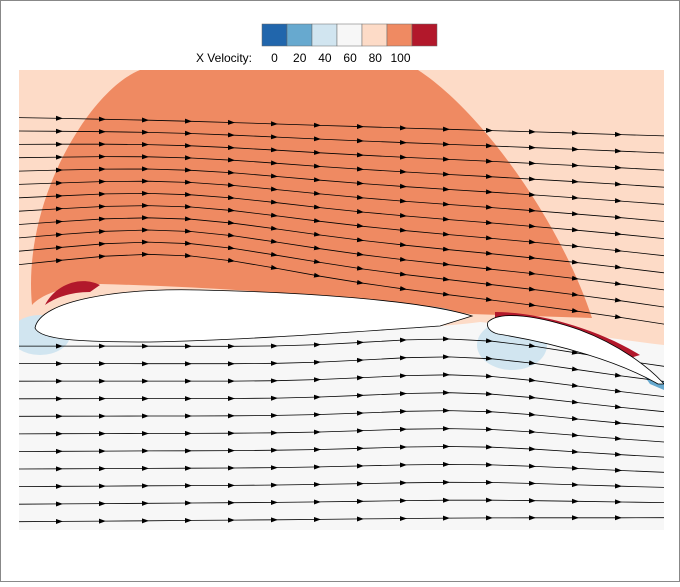 This screenshot has width=680, height=587. I want to click on colorbar-tick-label: 20, so click(300, 58).